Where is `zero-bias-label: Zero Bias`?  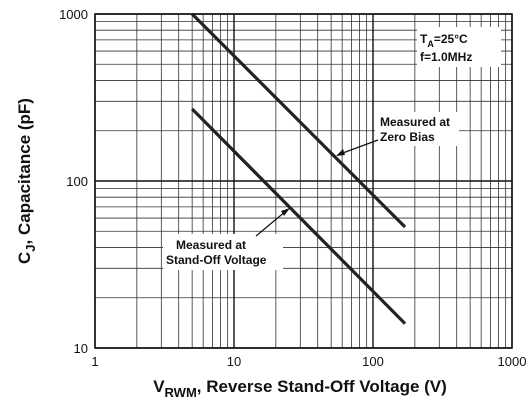
zero-bias-label: Zero Bias is located at coordinates (407, 137).